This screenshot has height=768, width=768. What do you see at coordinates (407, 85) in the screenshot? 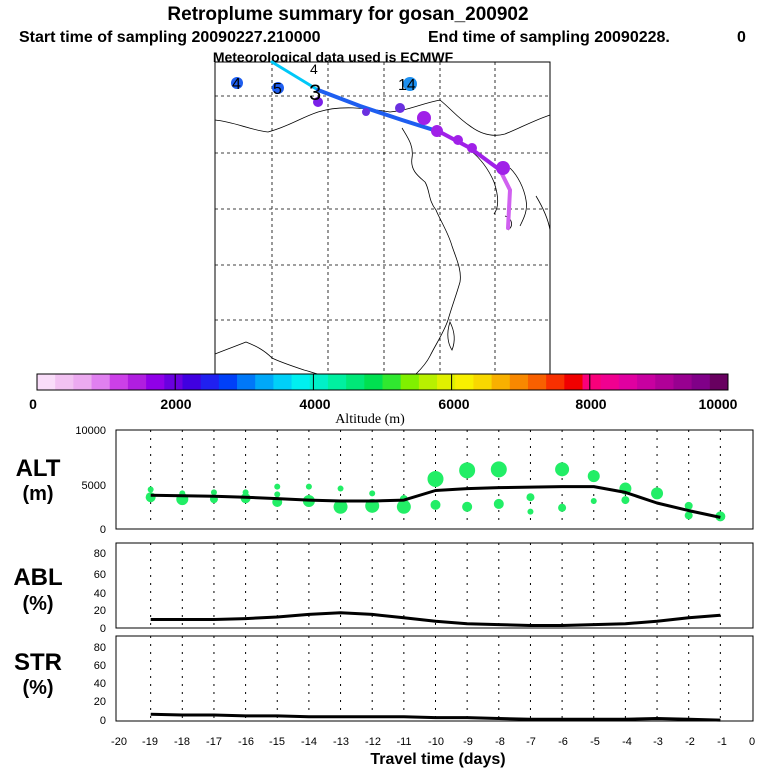
I see `map-label: 14` at bounding box center [407, 85].